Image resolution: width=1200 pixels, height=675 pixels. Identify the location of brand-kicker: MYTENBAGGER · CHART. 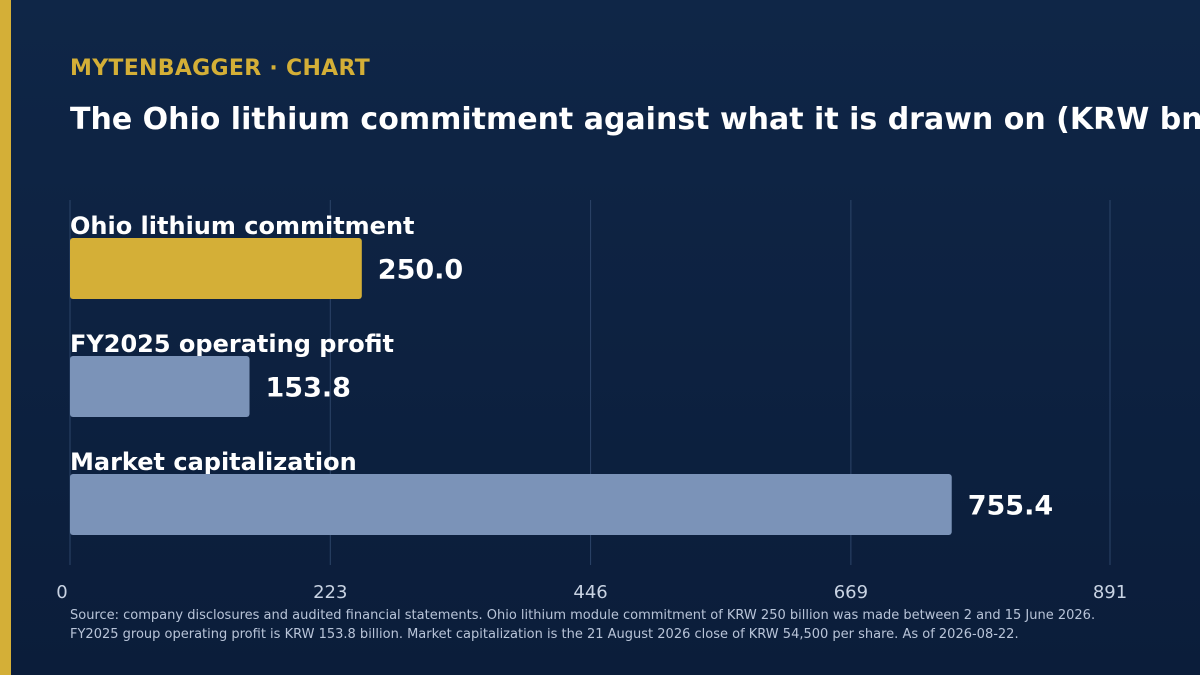
(220, 68).